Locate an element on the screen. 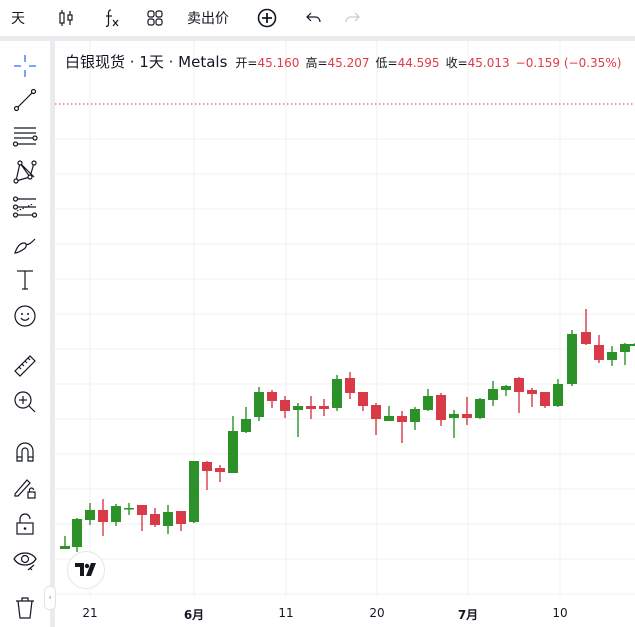 This screenshot has height=627, width=635. hide-tool is located at coordinates (25, 560).